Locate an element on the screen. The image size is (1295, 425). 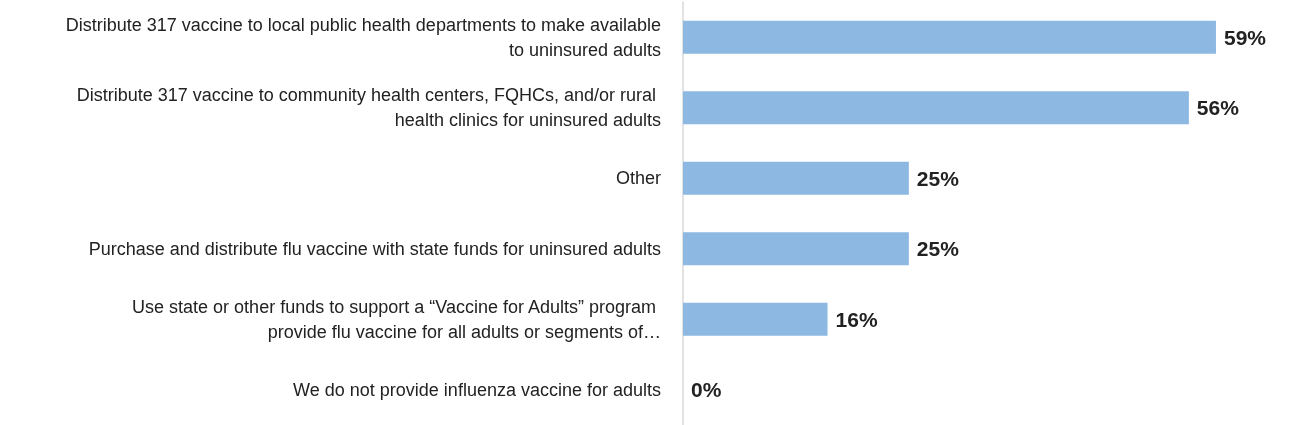
y-tick-label: Other is located at coordinates (638, 178).